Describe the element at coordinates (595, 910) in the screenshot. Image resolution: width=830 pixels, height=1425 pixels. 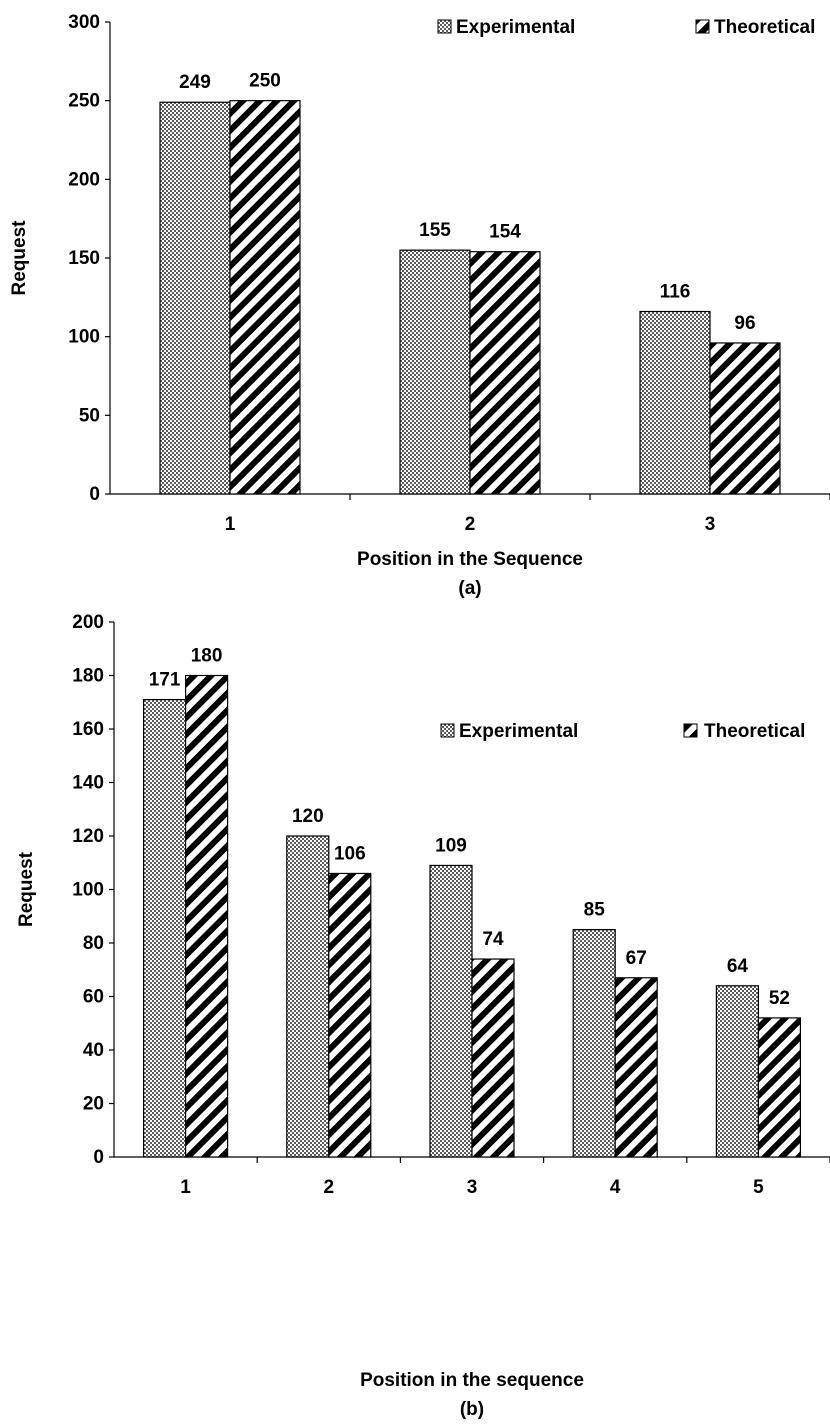
I see `chart-b-data-label: 85` at that location.